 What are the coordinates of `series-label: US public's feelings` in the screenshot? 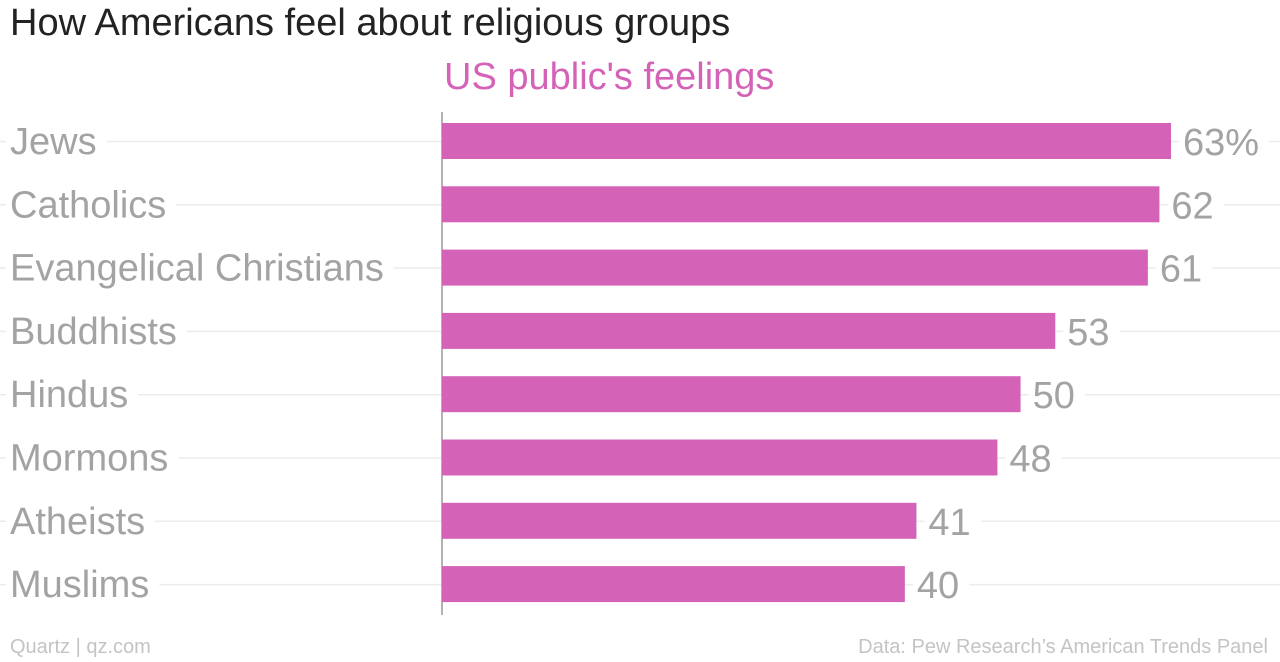 It's located at (609, 77).